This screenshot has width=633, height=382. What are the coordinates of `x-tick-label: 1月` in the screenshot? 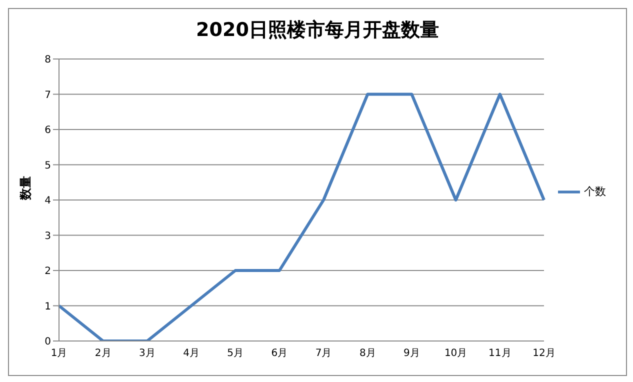 It's located at (59, 354).